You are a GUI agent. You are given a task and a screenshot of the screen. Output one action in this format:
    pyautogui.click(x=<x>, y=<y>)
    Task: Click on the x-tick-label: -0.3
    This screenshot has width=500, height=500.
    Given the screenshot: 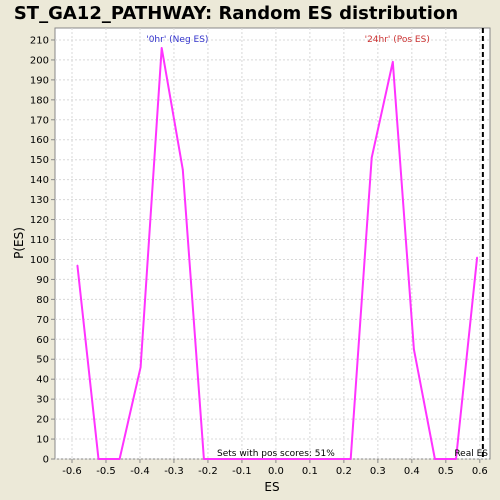 What is the action you would take?
    pyautogui.click(x=174, y=471)
    